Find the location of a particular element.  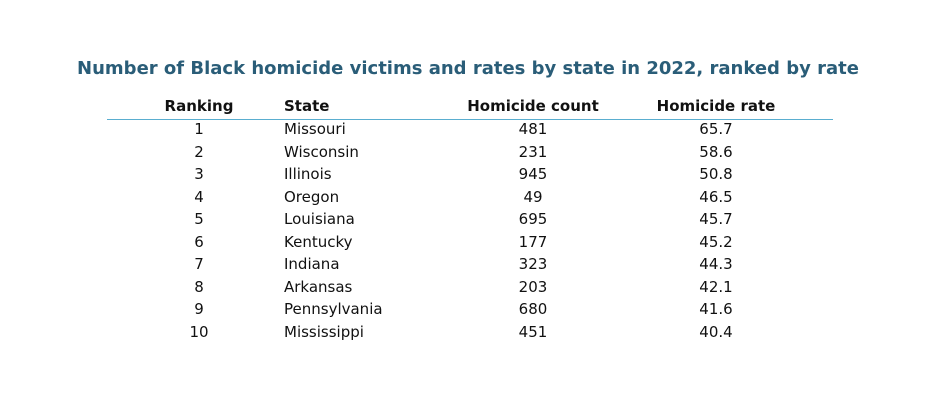

column-header: Homicide rate is located at coordinates (716, 106).